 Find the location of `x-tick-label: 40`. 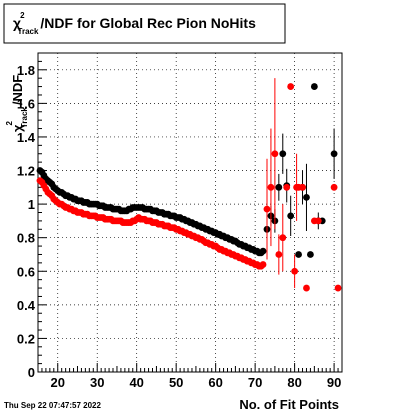

x-tick-label: 40 is located at coordinates (136, 382).